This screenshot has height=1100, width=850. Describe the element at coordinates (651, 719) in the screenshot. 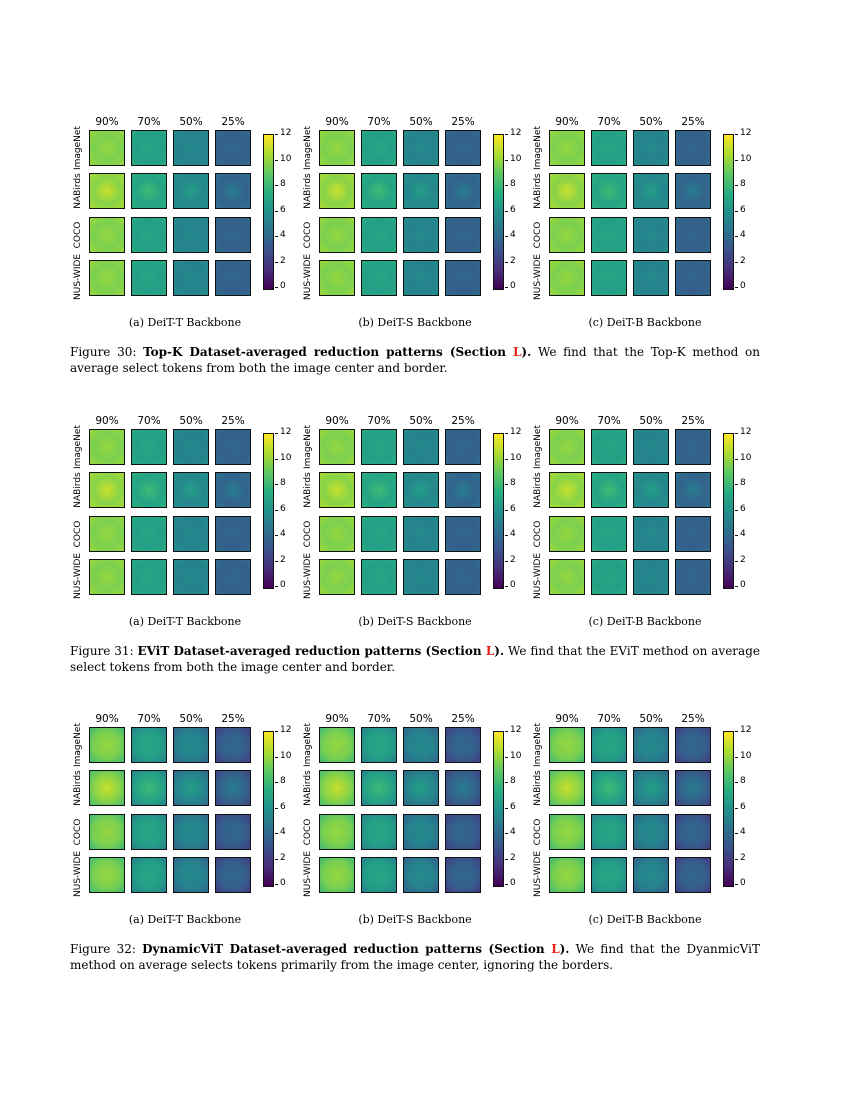

I see `column-label: 50%` at that location.